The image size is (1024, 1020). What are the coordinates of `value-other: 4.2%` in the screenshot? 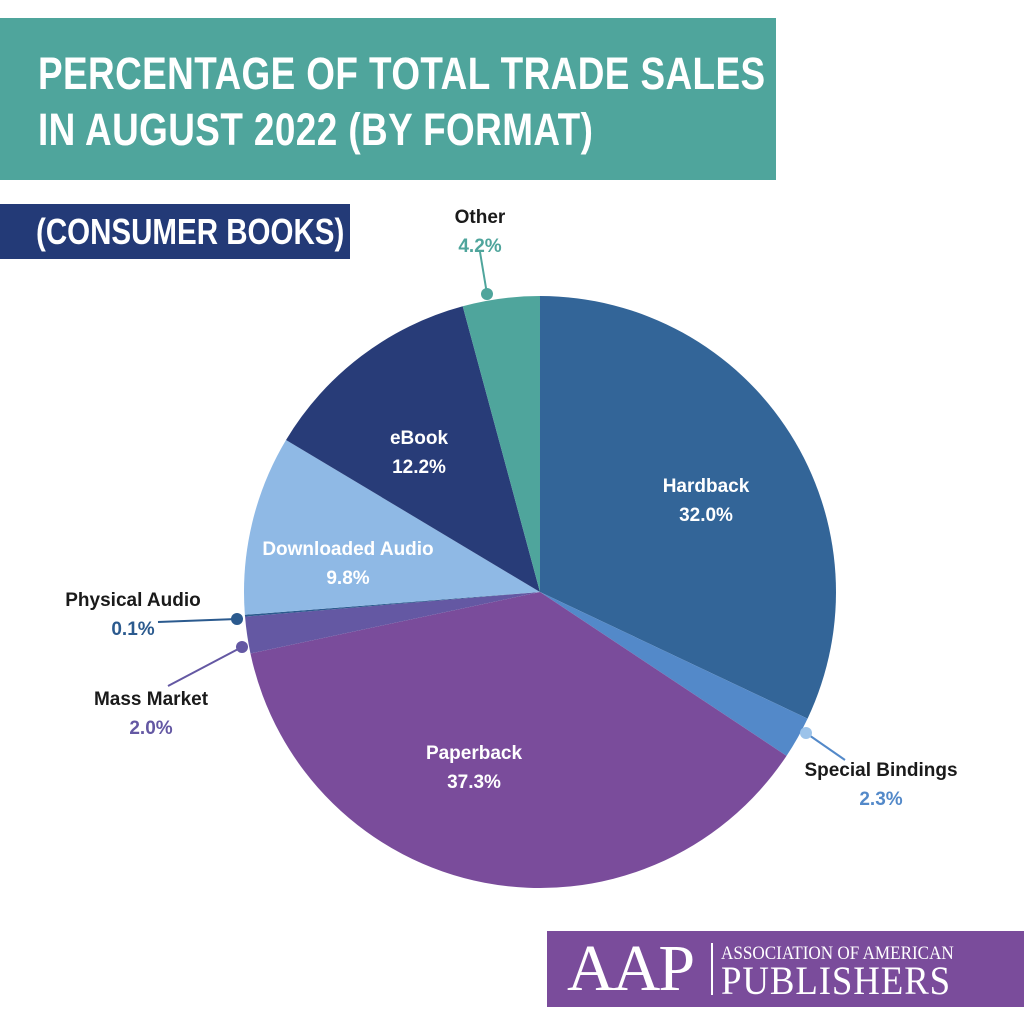 It's located at (479, 246).